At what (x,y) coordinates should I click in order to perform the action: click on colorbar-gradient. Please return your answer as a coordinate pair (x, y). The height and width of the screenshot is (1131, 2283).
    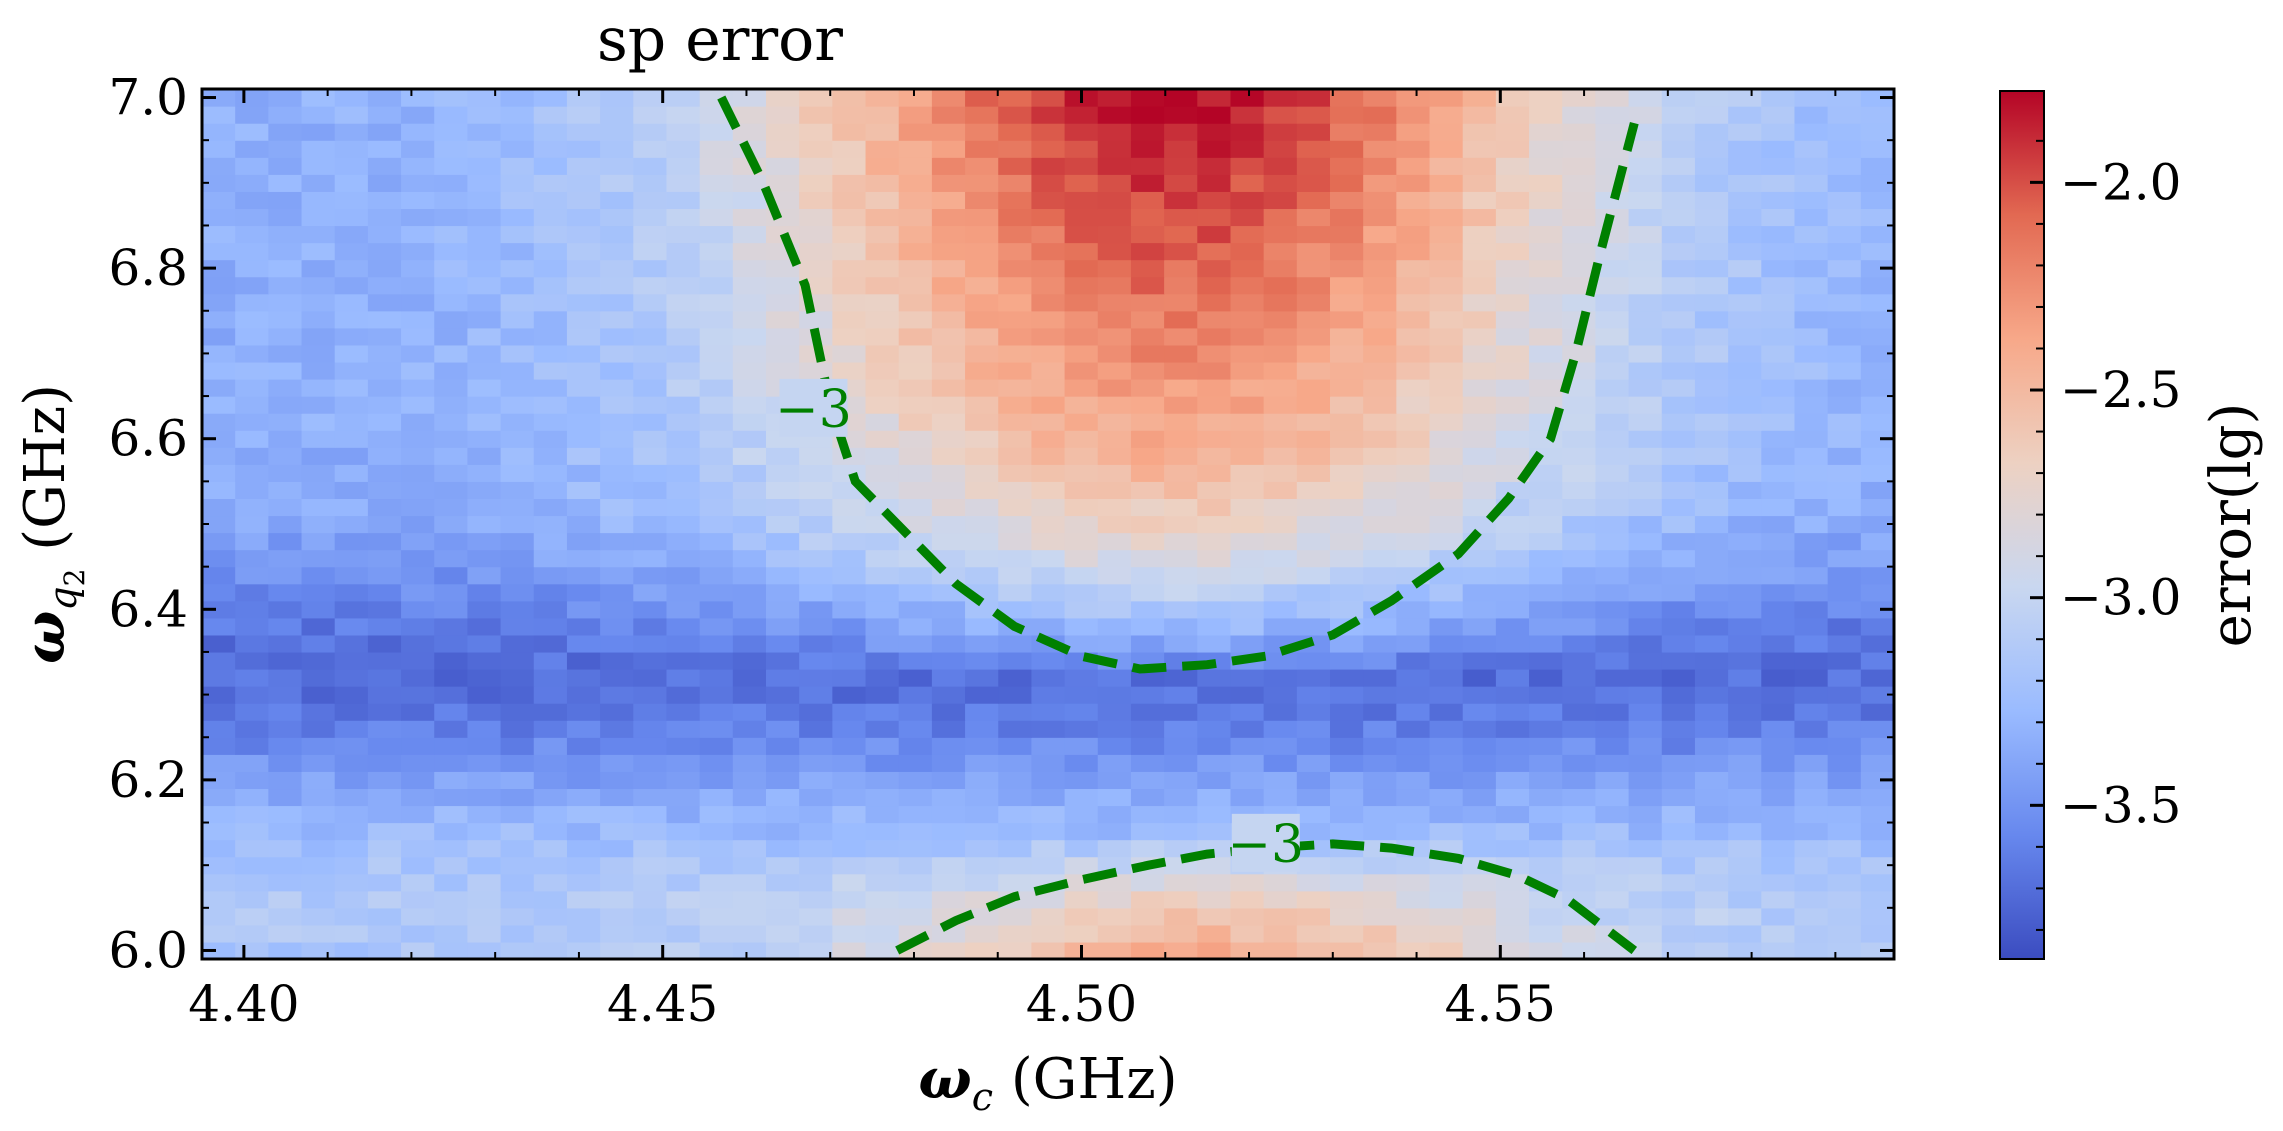
    Looking at the image, I should click on (2022, 525).